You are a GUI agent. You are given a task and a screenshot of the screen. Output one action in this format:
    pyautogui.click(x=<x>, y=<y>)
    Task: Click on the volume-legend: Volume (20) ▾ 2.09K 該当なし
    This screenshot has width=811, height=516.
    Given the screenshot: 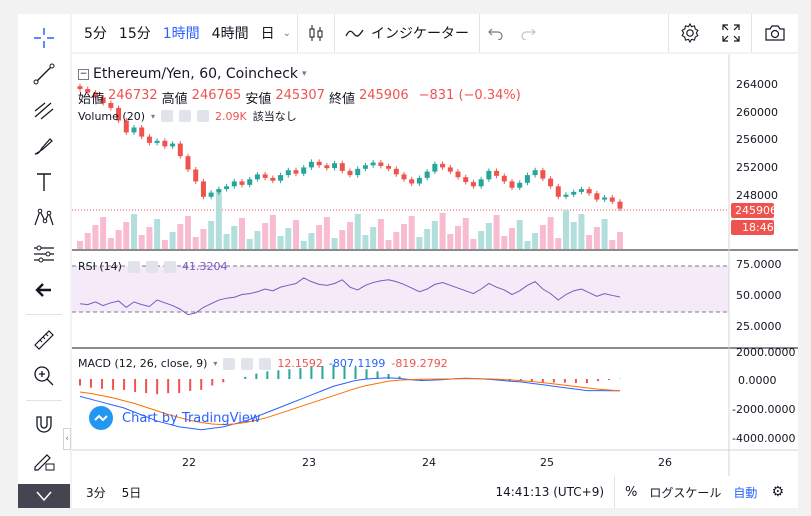 What is the action you would take?
    pyautogui.click(x=187, y=116)
    